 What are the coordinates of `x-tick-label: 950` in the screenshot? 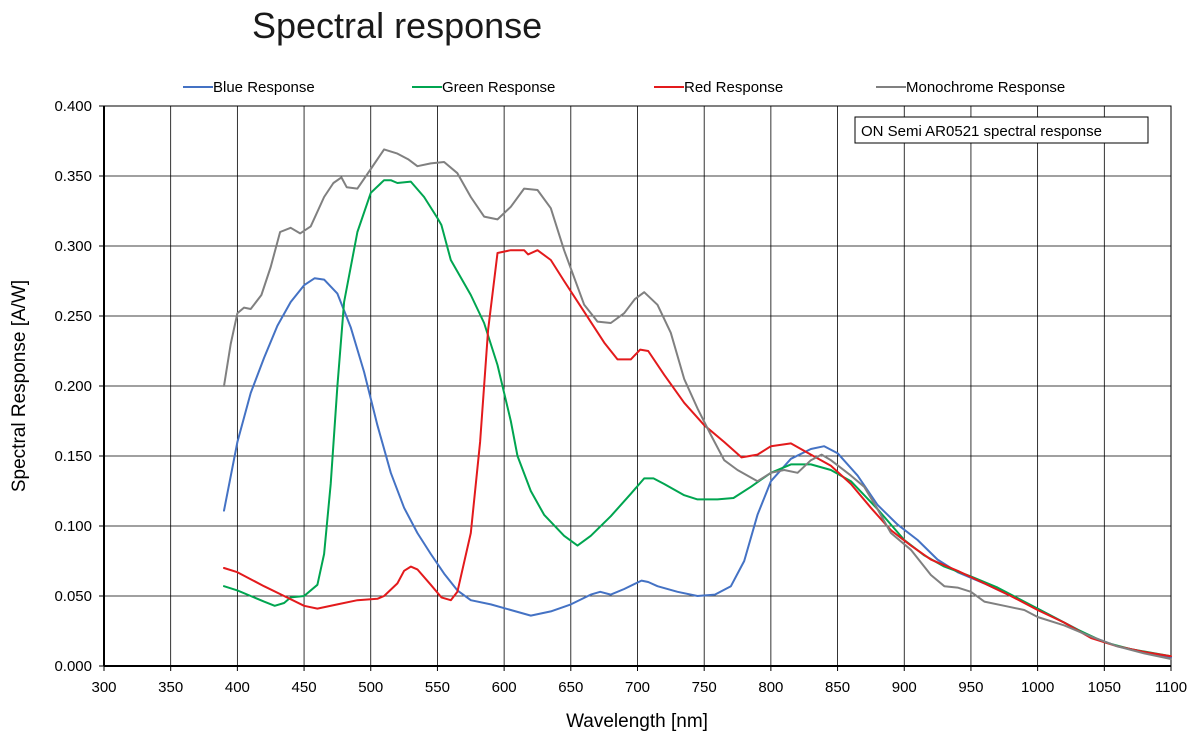 It's located at (970, 687).